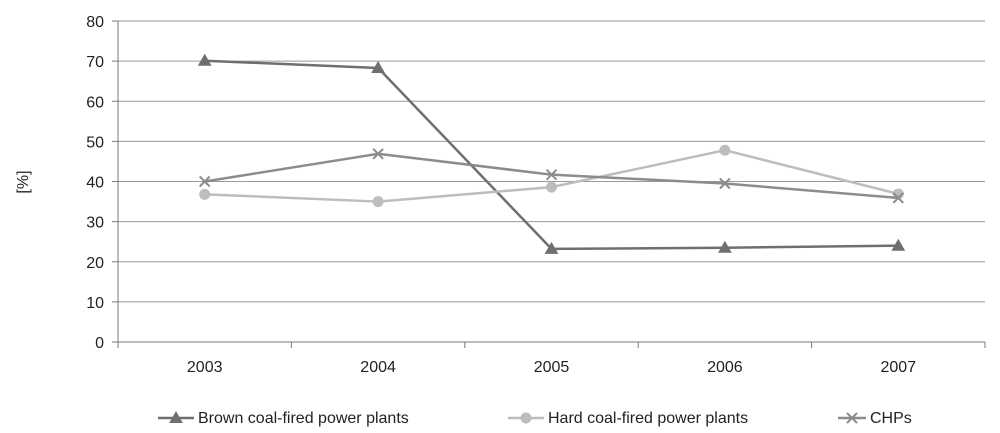 The height and width of the screenshot is (433, 1000). What do you see at coordinates (95, 223) in the screenshot?
I see `y-tick-label: 30` at bounding box center [95, 223].